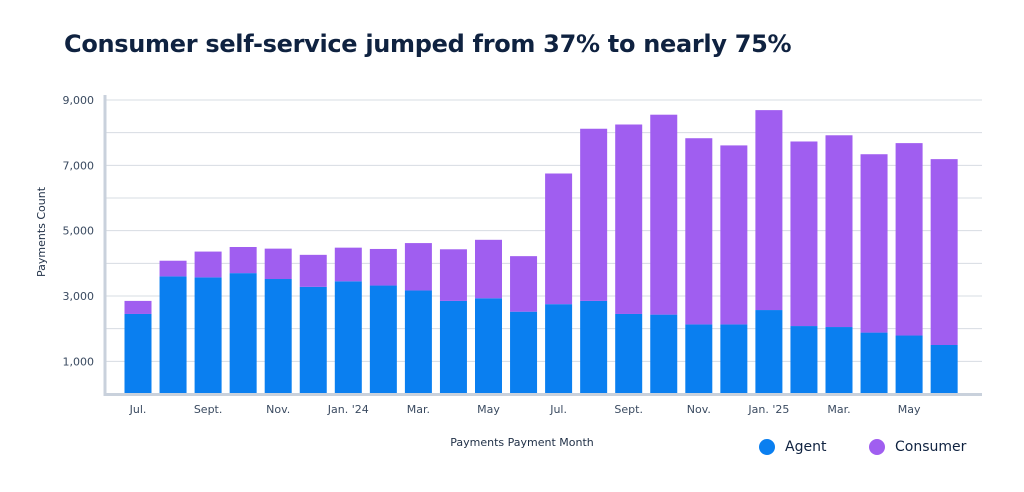 The image size is (1024, 492). What do you see at coordinates (79, 100) in the screenshot?
I see `y-tick-label: 9,000` at bounding box center [79, 100].